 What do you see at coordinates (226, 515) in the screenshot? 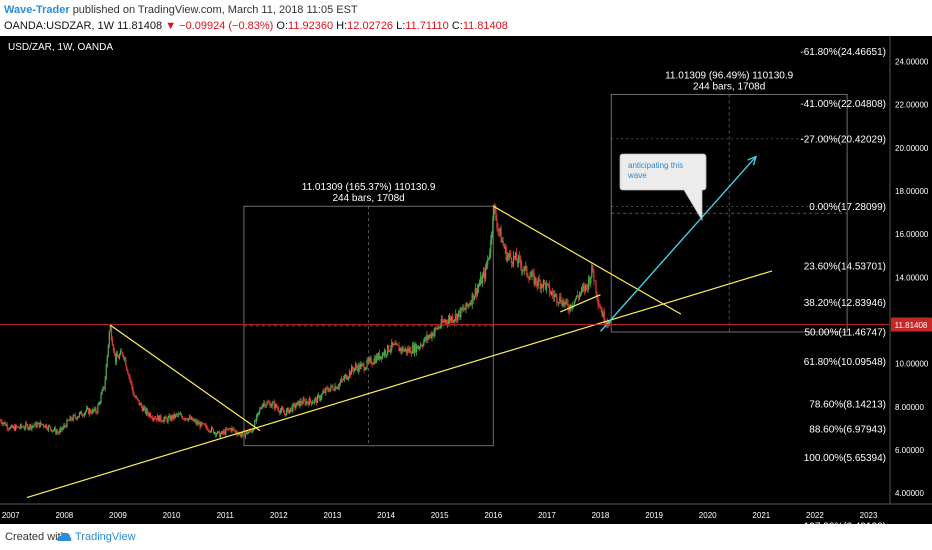
I see `x-tick-label: 2011` at bounding box center [226, 515].